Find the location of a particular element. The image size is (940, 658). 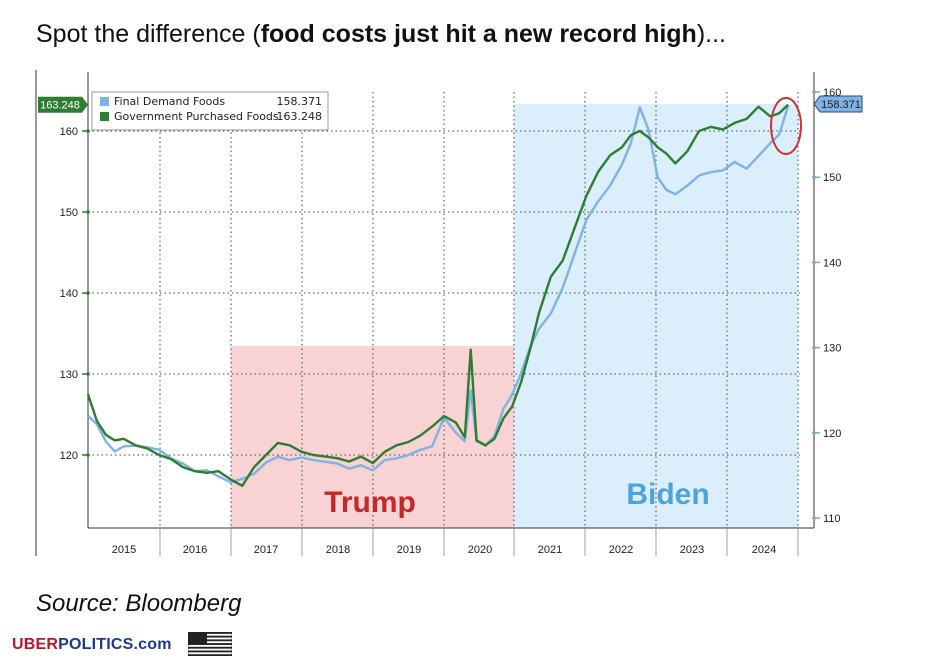

x-tick-label: 2017 is located at coordinates (266, 550).